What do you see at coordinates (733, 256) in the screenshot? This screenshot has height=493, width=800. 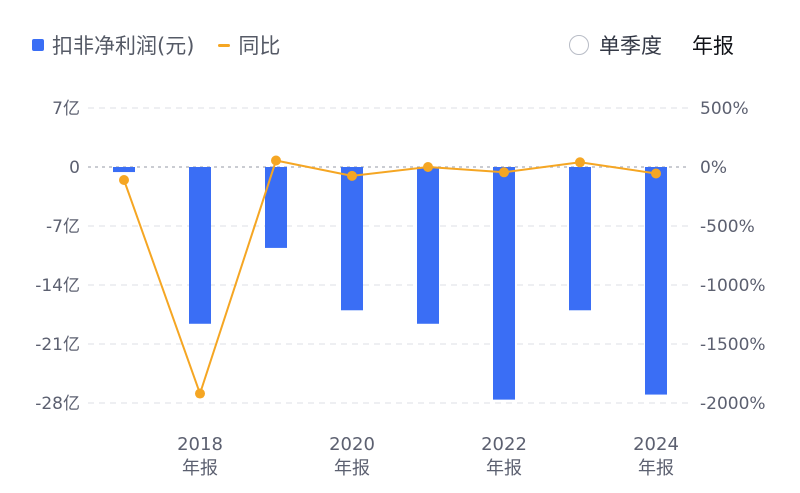 I see `right-y-axis: 500% 0% -500% -1000% -1500% -2000%` at bounding box center [733, 256].